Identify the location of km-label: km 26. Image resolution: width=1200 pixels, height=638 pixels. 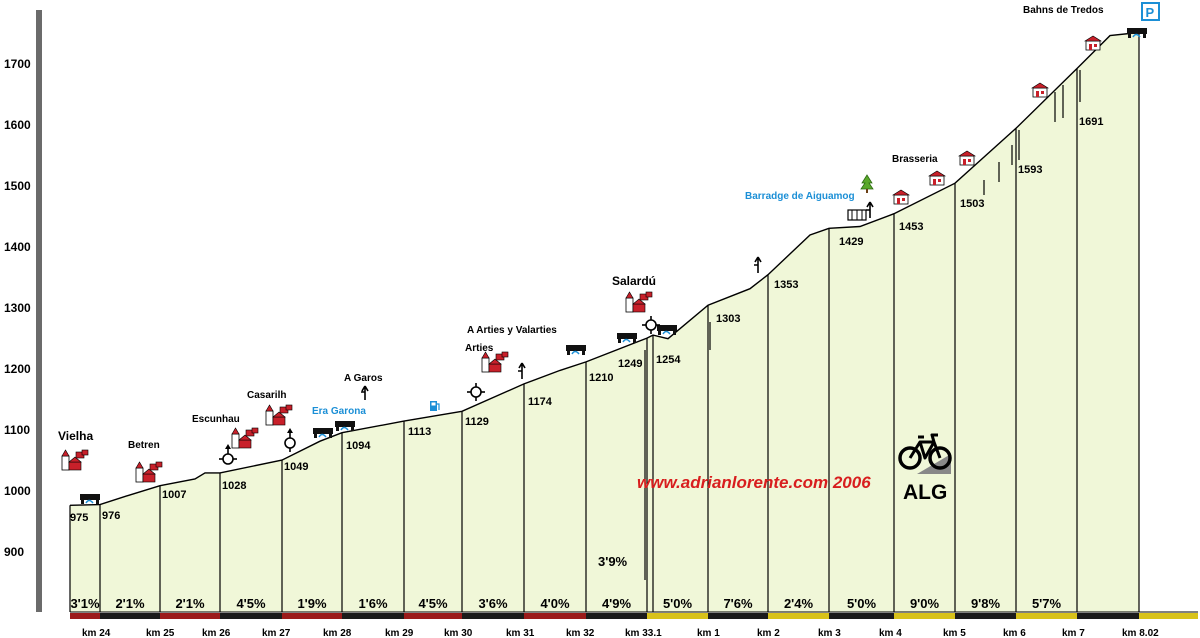
(216, 633).